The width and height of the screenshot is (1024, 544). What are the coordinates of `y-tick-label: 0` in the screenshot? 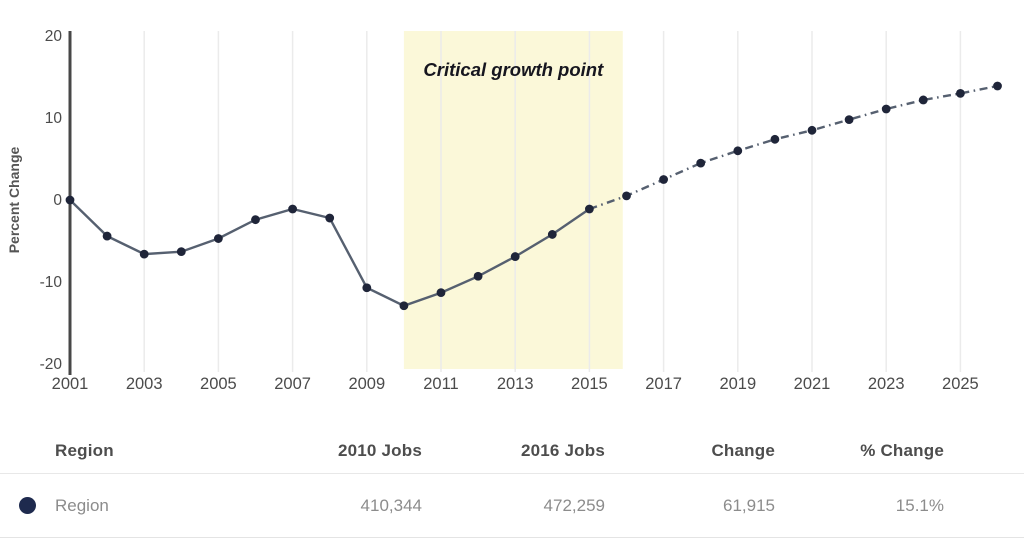 It's located at (57, 200).